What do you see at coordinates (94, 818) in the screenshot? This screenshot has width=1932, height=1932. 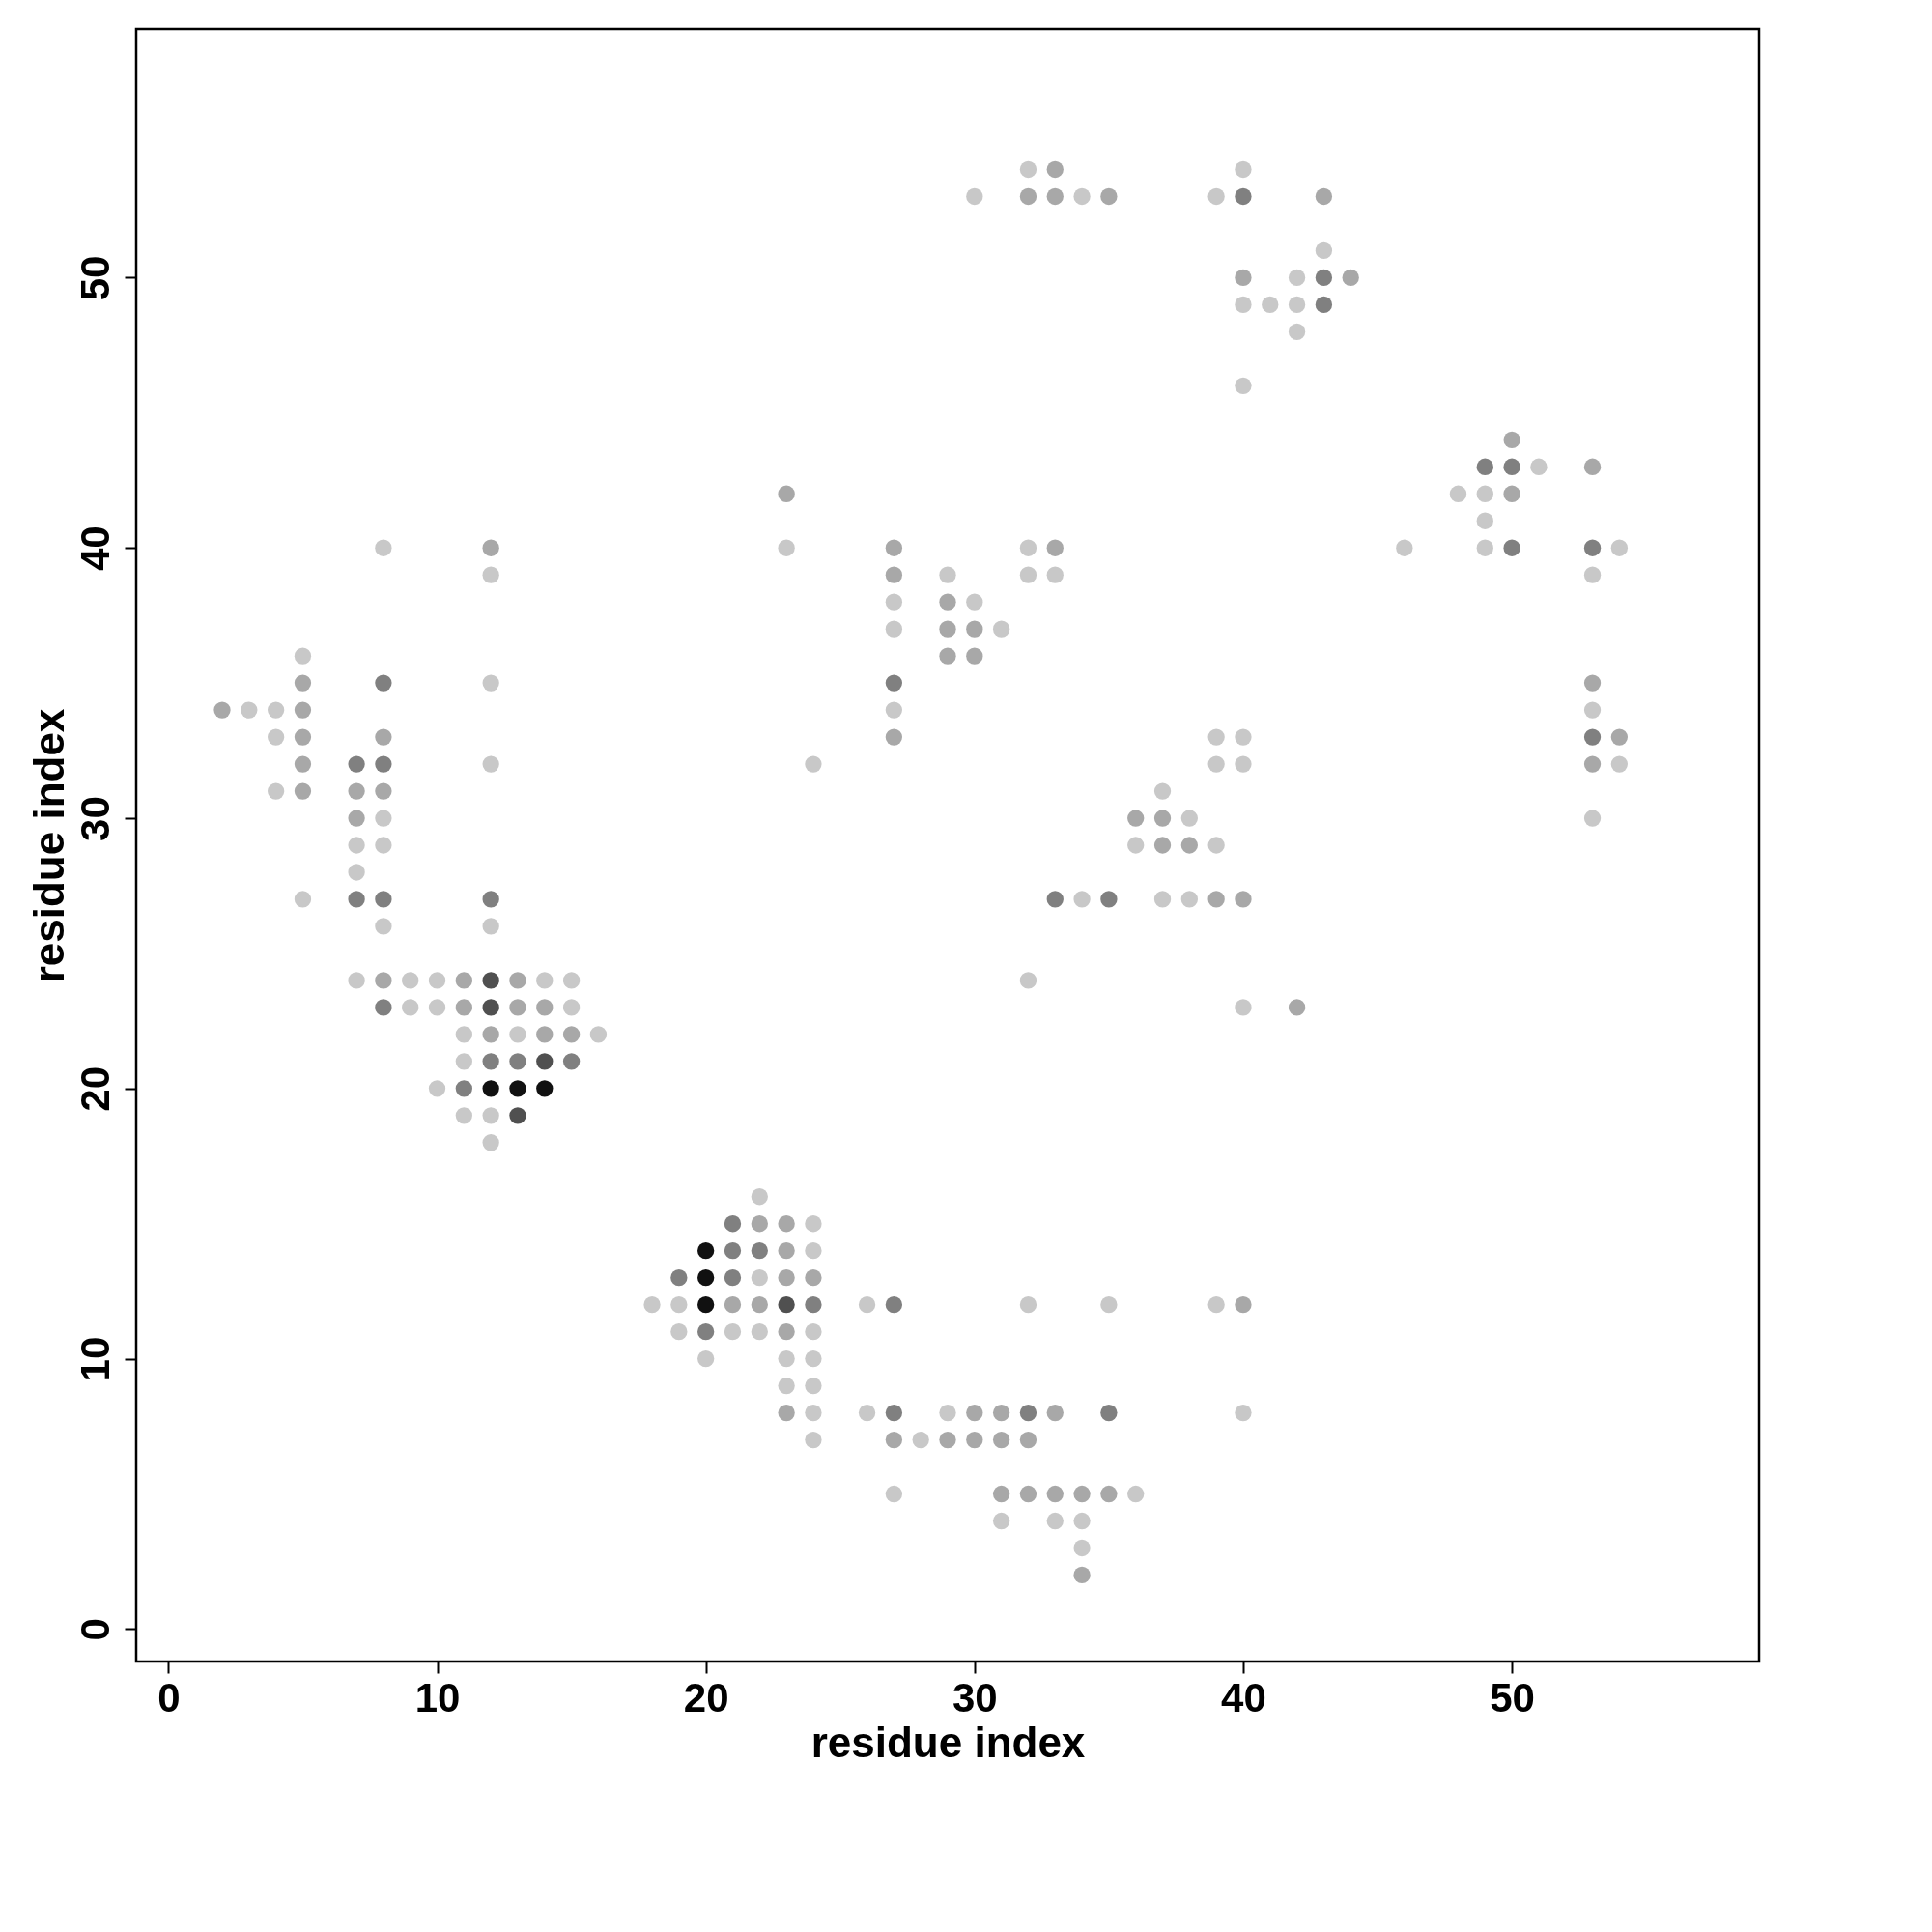 I see `y-tick-label: 30` at bounding box center [94, 818].